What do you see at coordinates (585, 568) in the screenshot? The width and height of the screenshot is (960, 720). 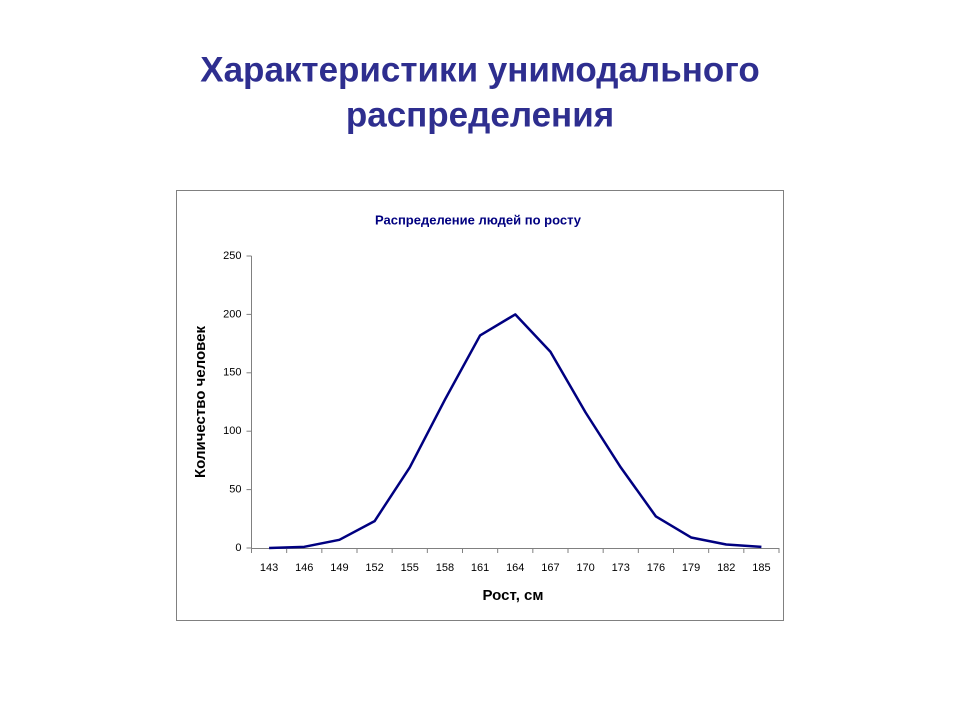 I see `x-tick-label: 170` at bounding box center [585, 568].